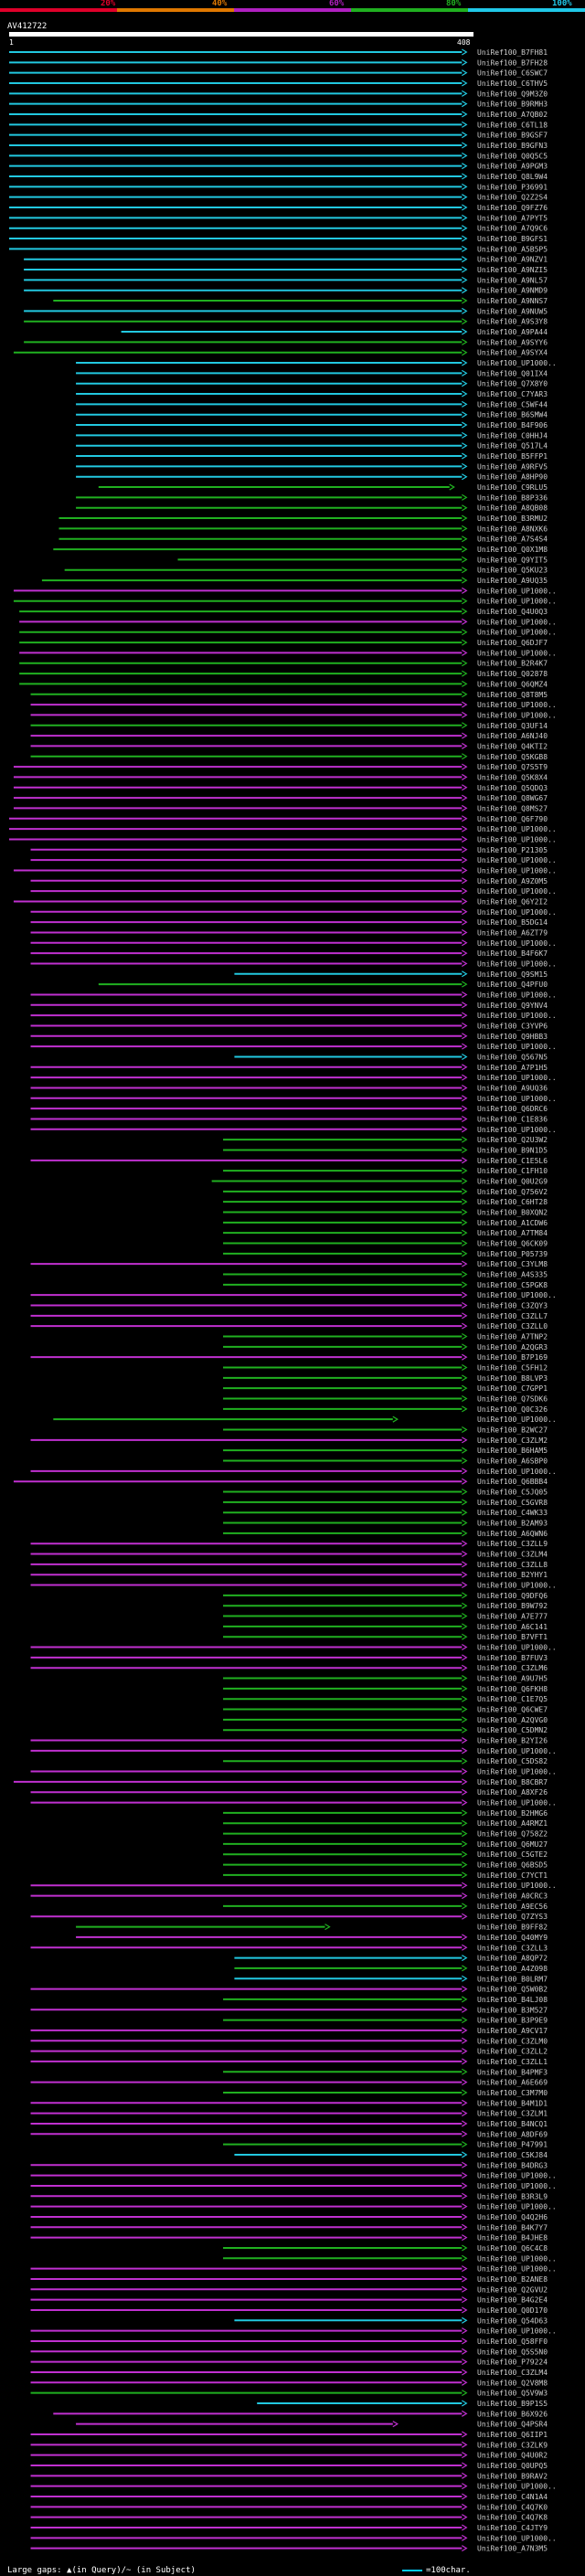 This screenshot has width=585, height=2576. Describe the element at coordinates (512, 2134) in the screenshot. I see `hit-label: UniRef100_A8DF69` at that location.